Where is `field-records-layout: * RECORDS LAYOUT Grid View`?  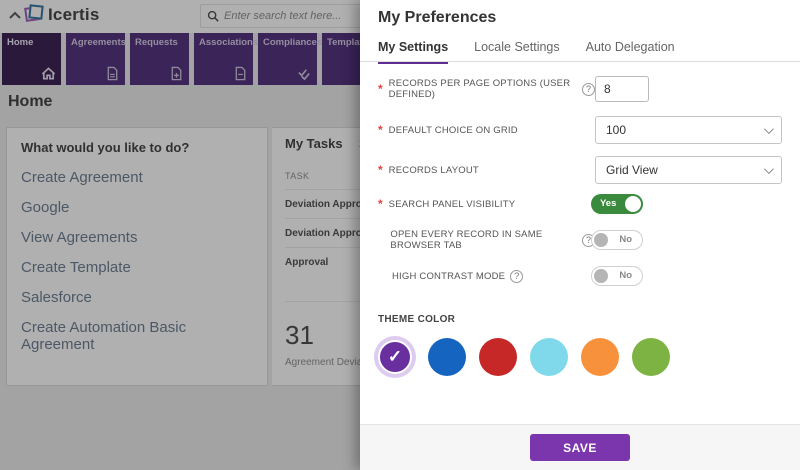 field-records-layout: * RECORDS LAYOUT Grid View is located at coordinates (580, 170).